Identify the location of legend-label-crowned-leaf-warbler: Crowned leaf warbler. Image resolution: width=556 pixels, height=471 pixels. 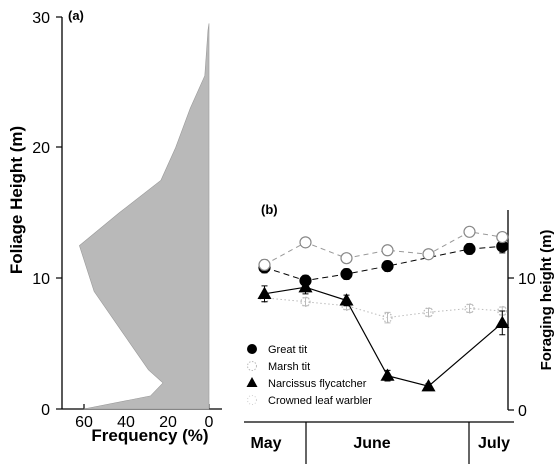
(320, 401).